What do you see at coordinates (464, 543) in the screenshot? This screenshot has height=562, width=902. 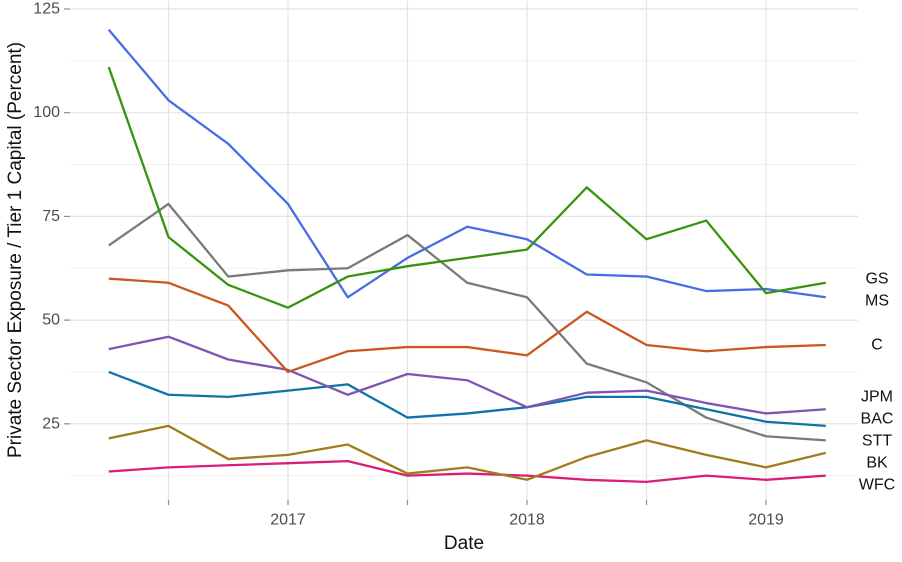 I see `x-axis-title: Date` at bounding box center [464, 543].